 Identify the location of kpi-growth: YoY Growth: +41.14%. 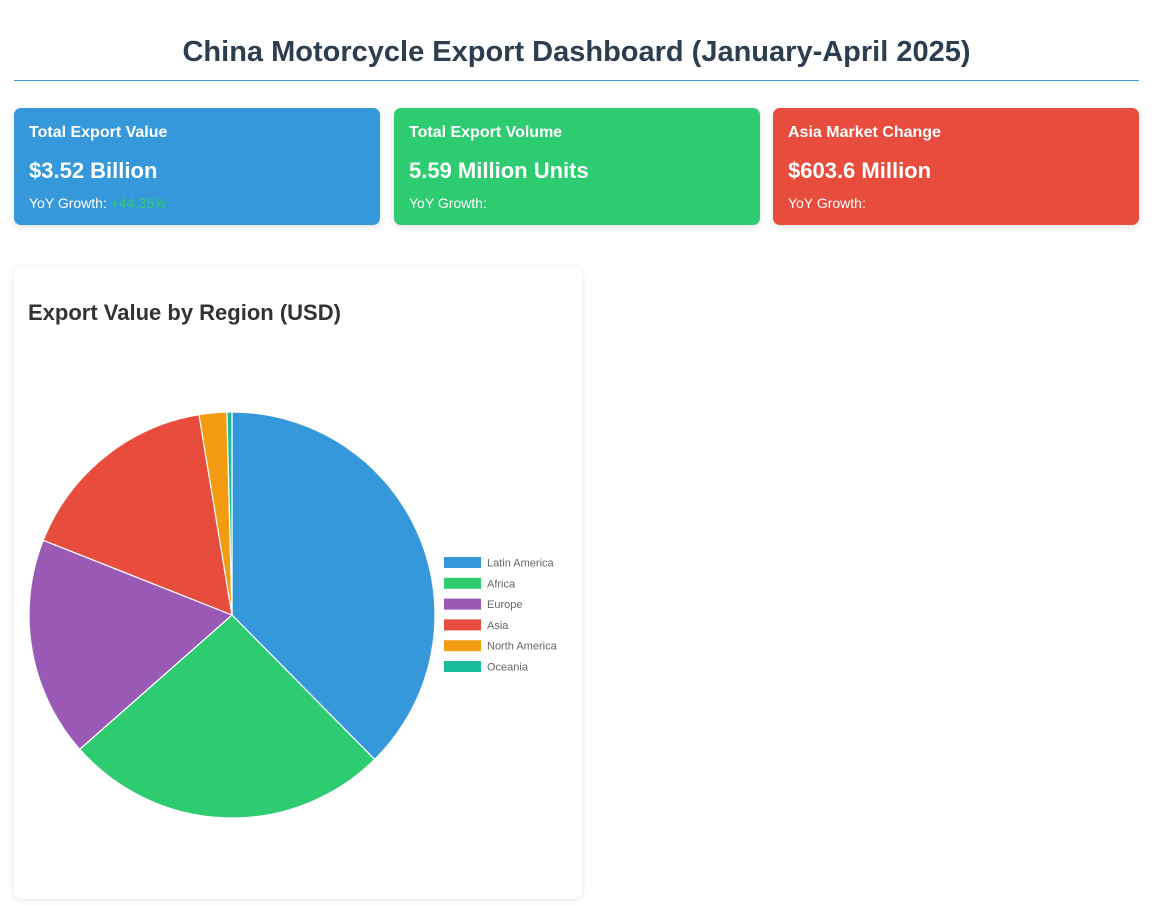
(477, 203).